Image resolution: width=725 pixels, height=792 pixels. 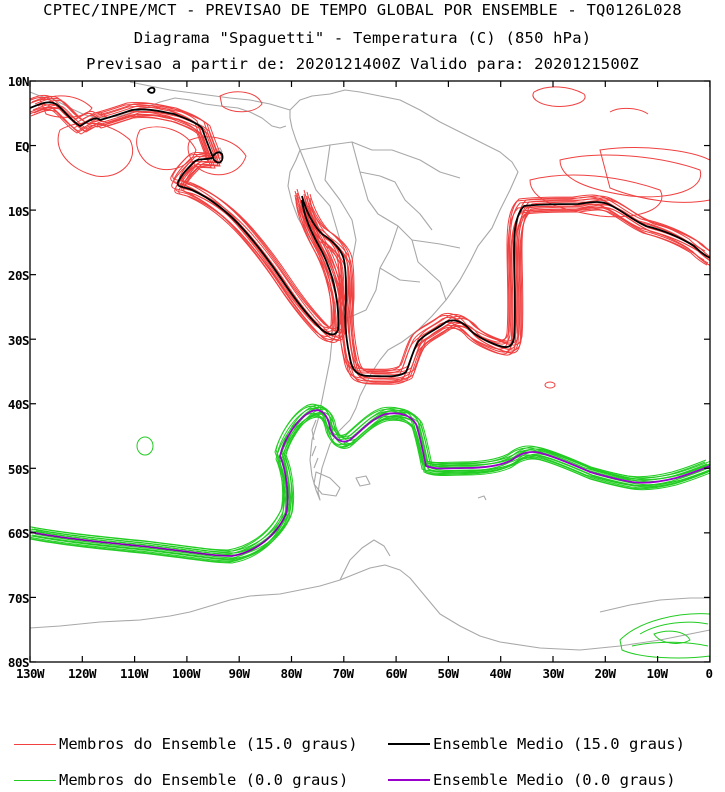 I want to click on falklands, so click(x=363, y=481).